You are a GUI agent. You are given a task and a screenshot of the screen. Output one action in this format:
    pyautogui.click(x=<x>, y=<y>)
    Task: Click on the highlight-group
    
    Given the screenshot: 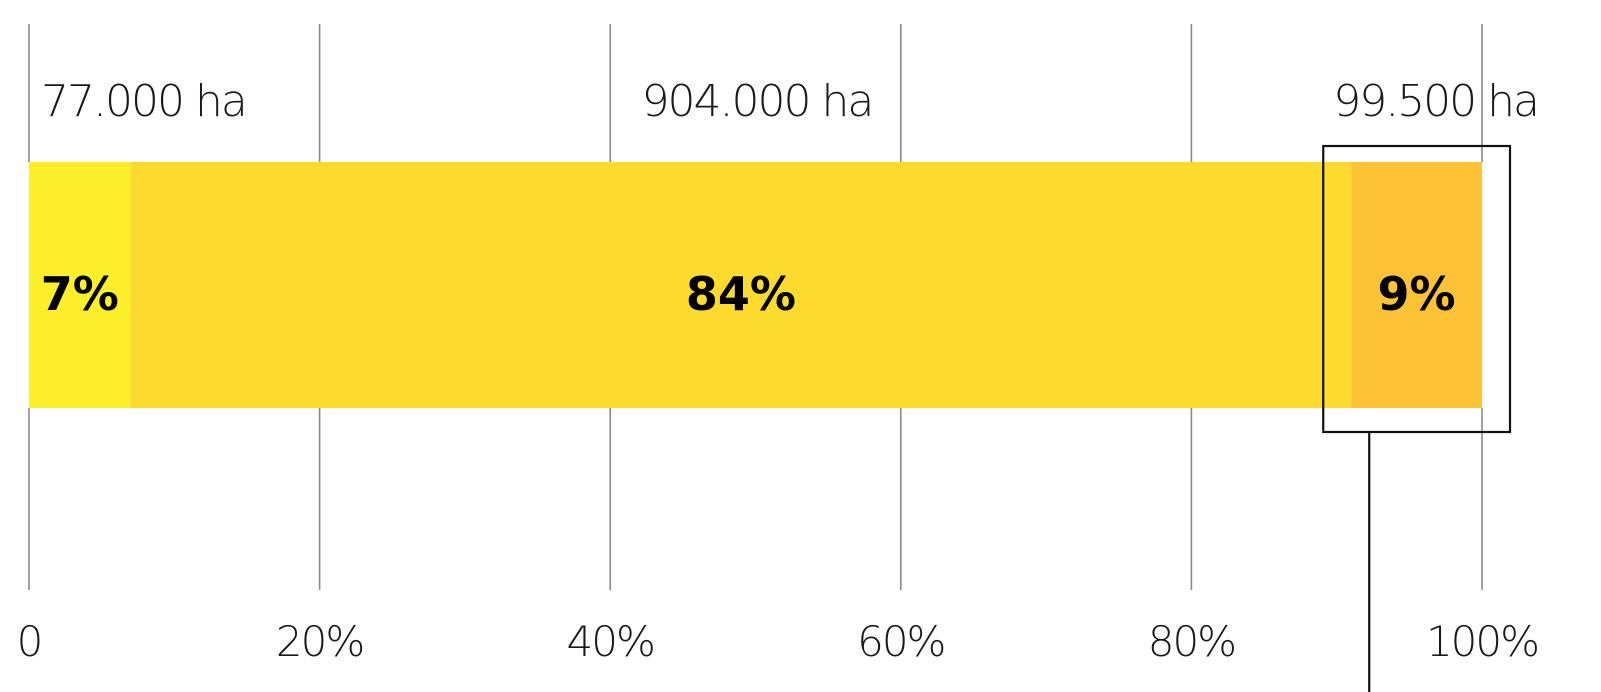 What is the action you would take?
    pyautogui.click(x=1417, y=418)
    